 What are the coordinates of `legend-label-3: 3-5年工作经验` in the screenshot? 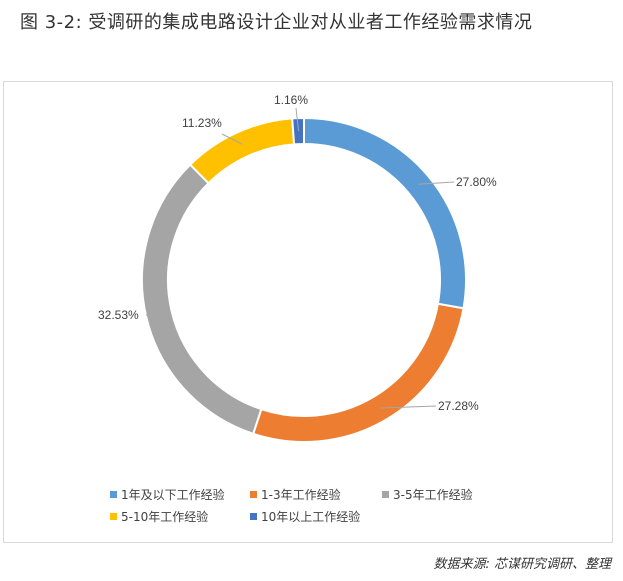 It's located at (433, 494).